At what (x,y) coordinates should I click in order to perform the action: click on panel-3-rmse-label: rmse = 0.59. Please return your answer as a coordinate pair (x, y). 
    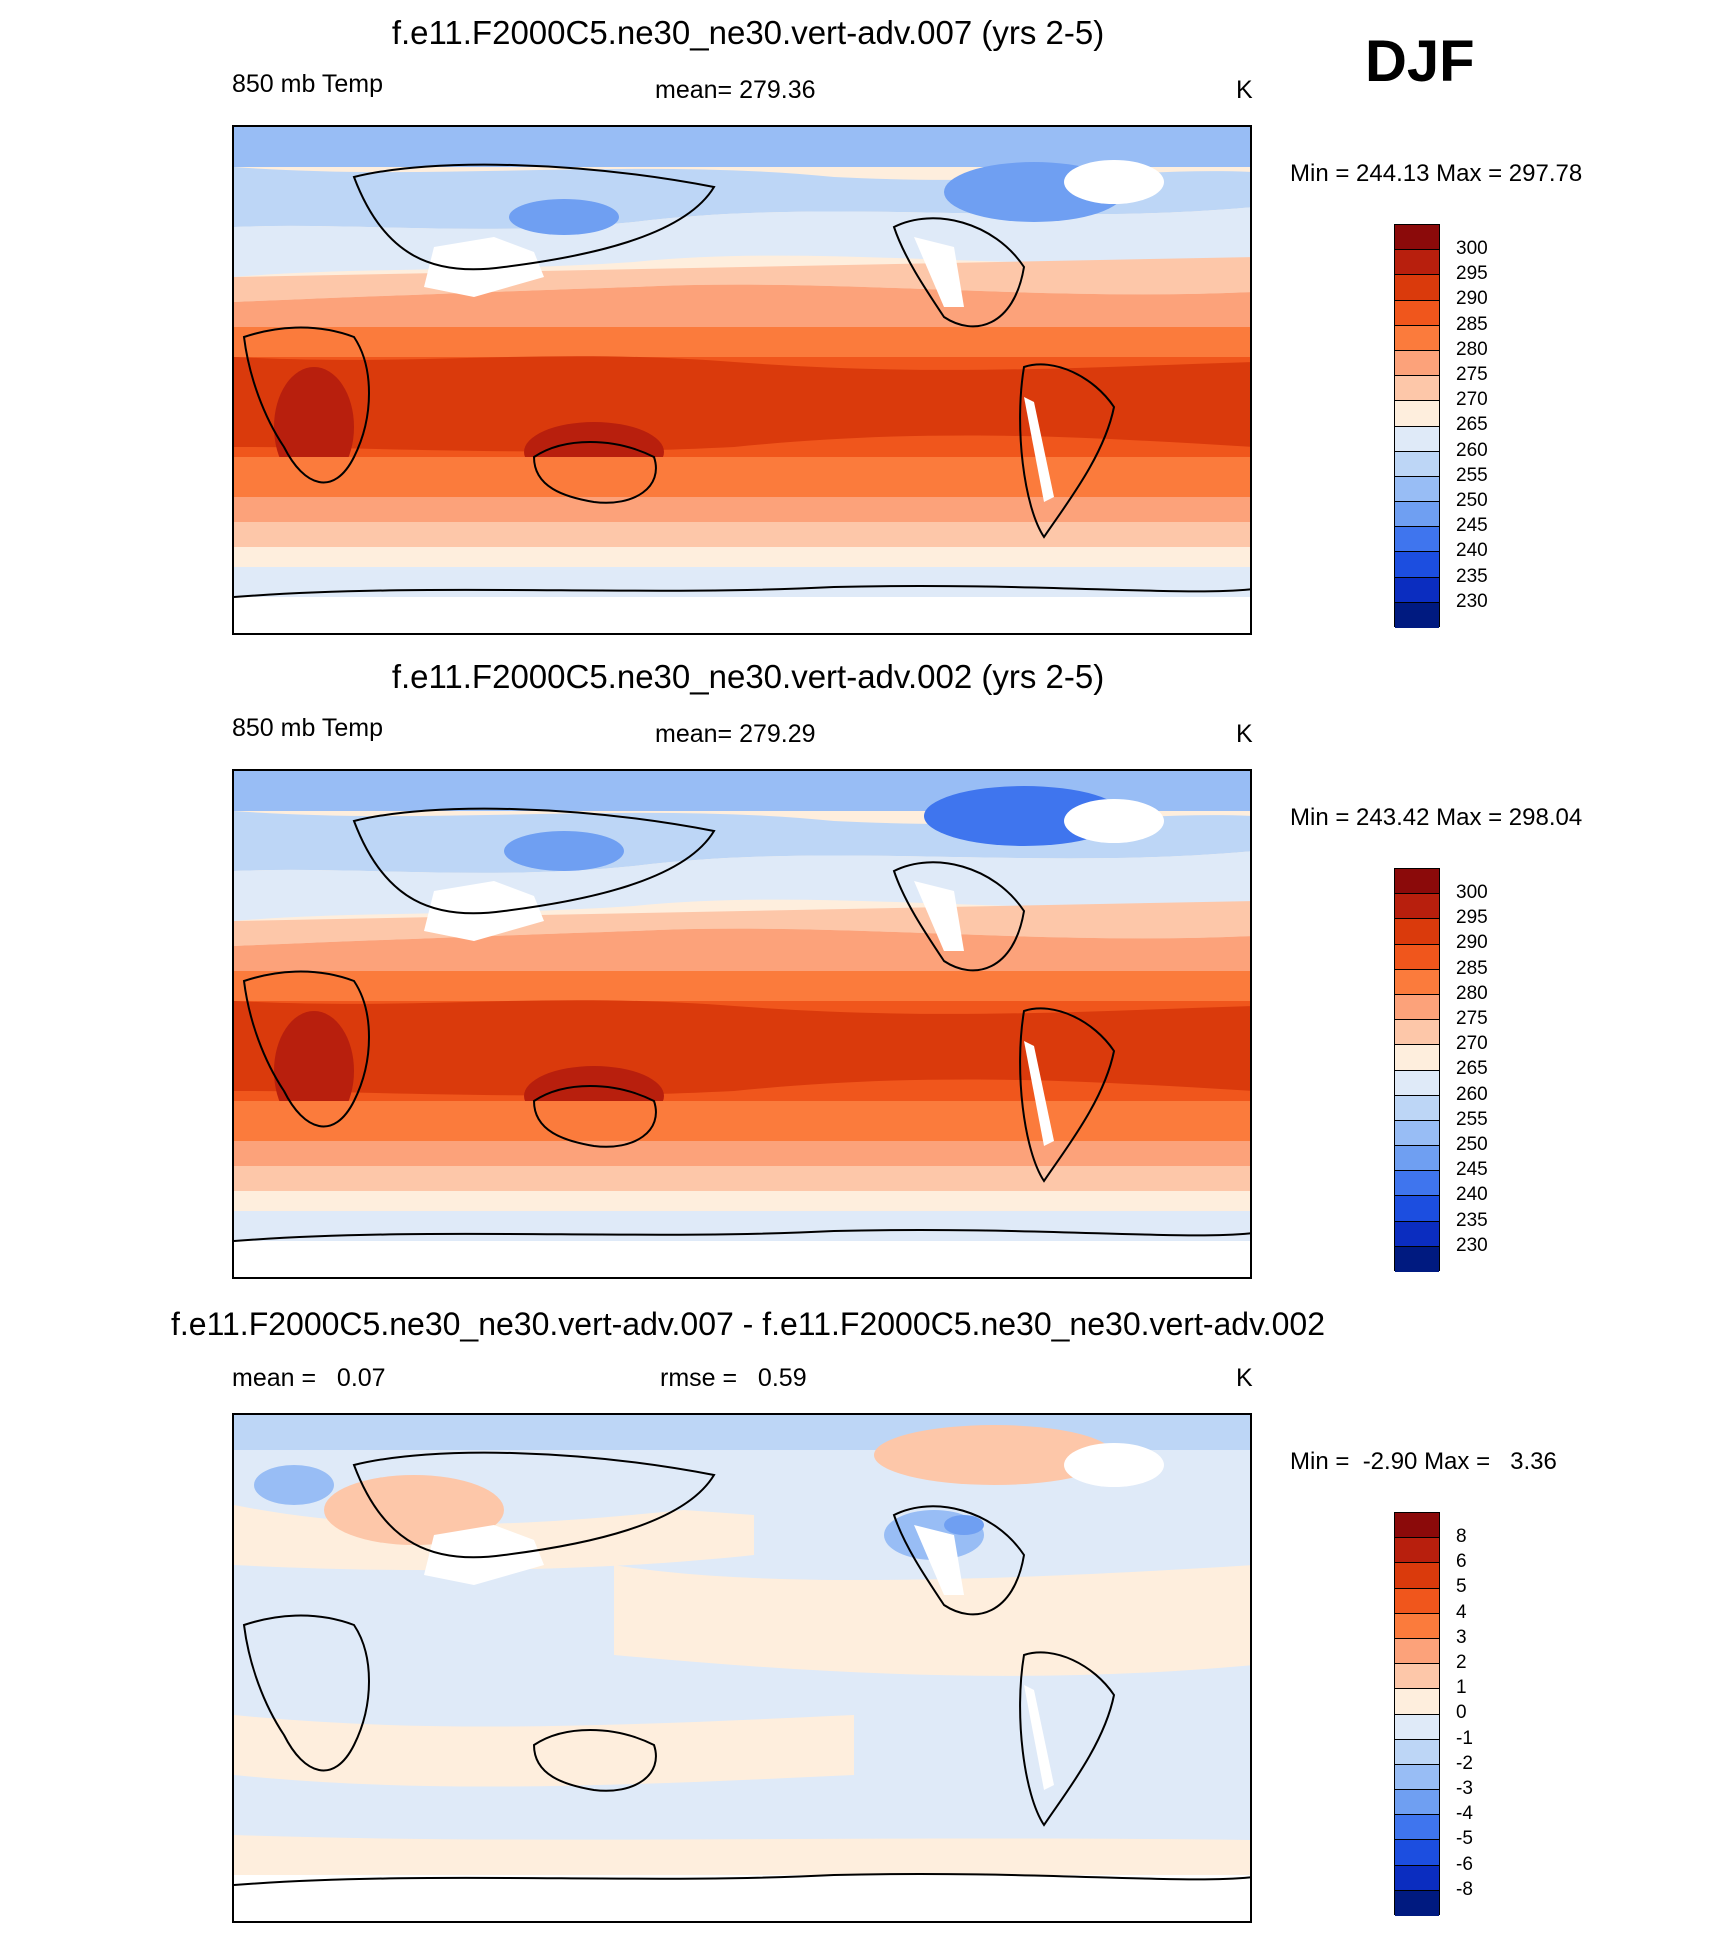
    Looking at the image, I should click on (733, 1378).